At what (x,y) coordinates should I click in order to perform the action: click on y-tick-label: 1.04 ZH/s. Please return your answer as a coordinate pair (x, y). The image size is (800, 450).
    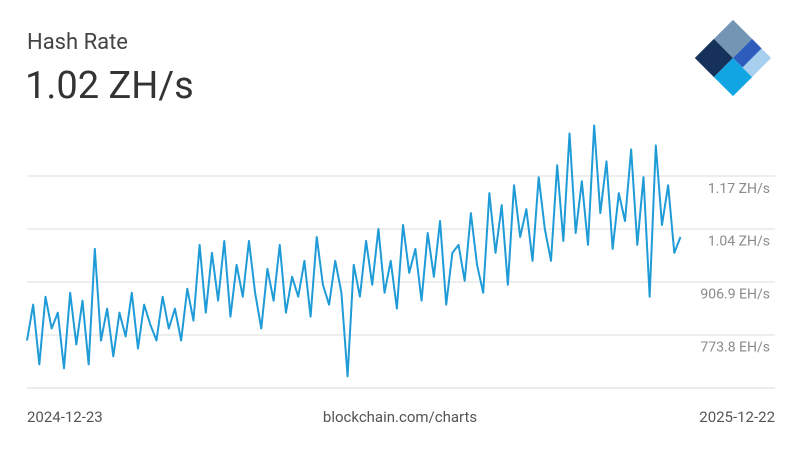
    Looking at the image, I should click on (739, 242).